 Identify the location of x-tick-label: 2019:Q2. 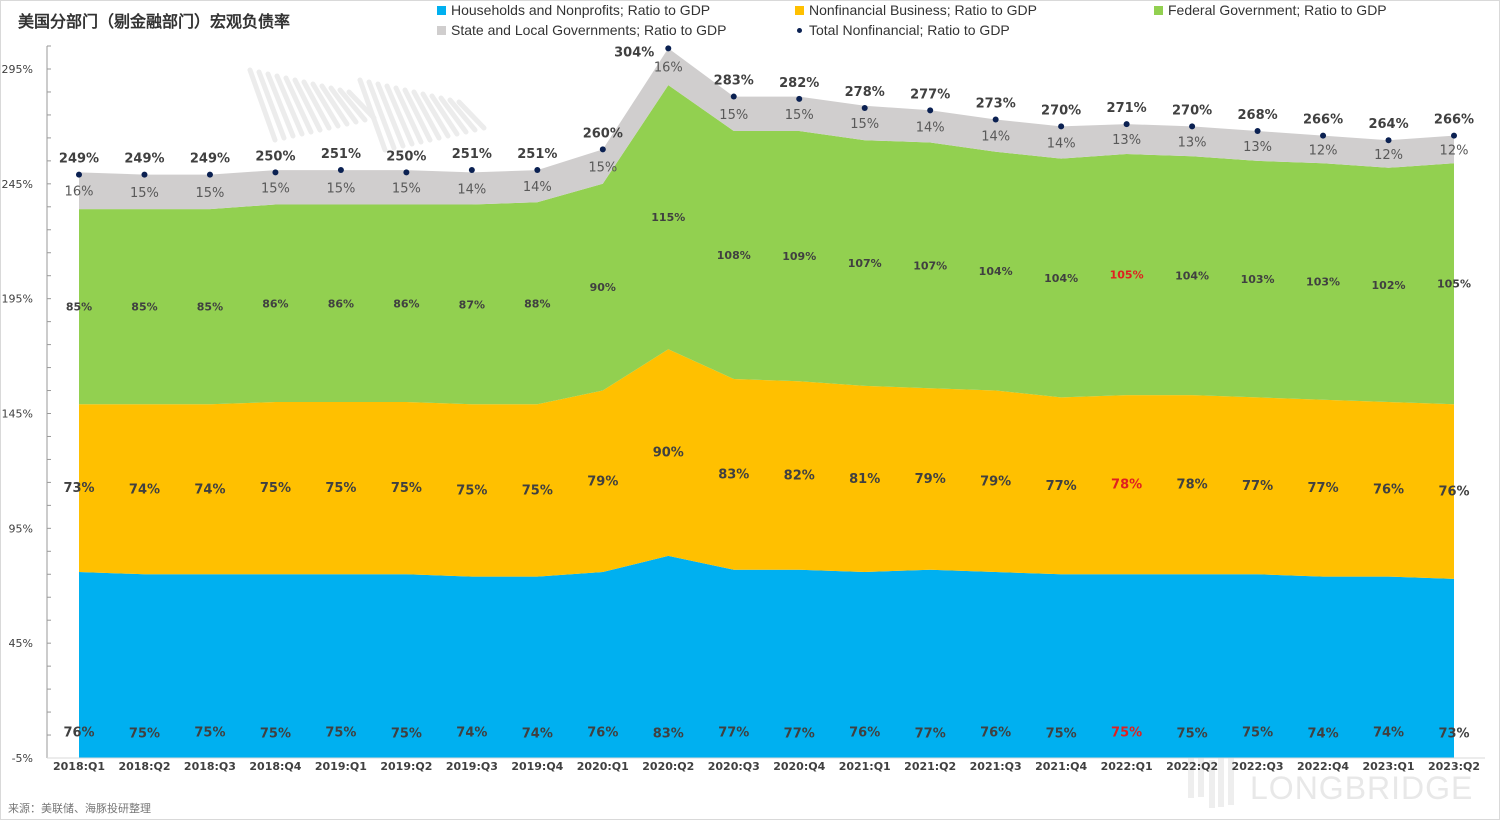
(406, 766).